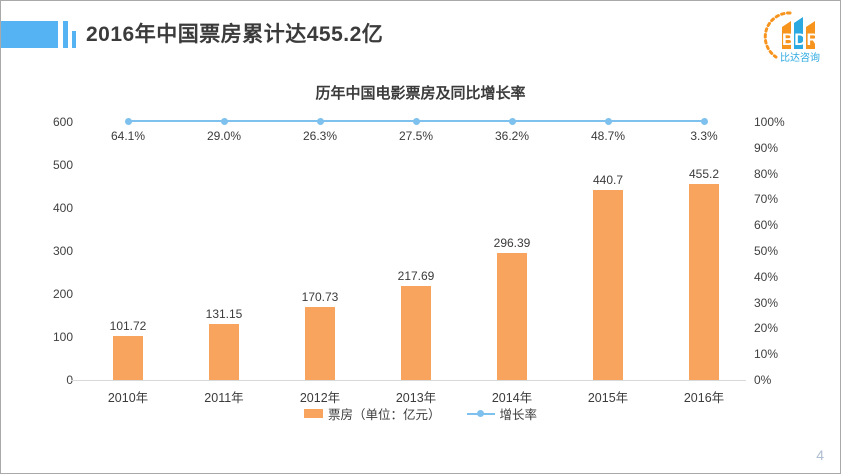 The width and height of the screenshot is (841, 474). What do you see at coordinates (518, 415) in the screenshot?
I see `legend-label-growth: 增长率` at bounding box center [518, 415].